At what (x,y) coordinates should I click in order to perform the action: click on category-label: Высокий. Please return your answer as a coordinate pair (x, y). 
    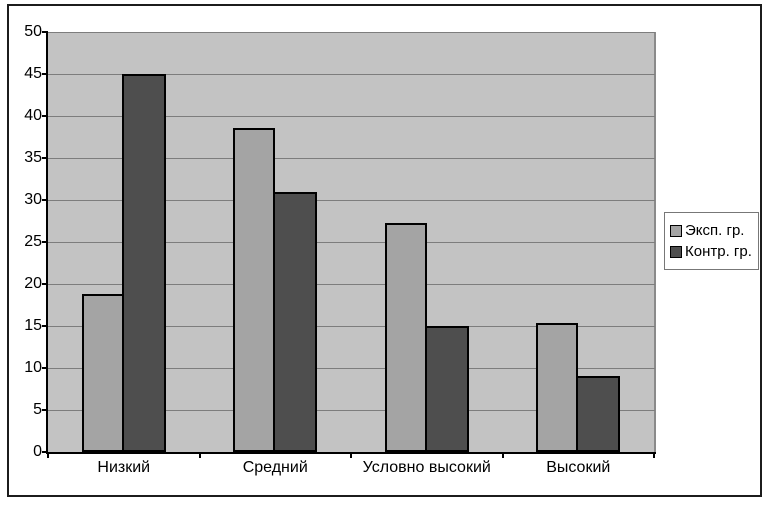
    Looking at the image, I should click on (578, 467).